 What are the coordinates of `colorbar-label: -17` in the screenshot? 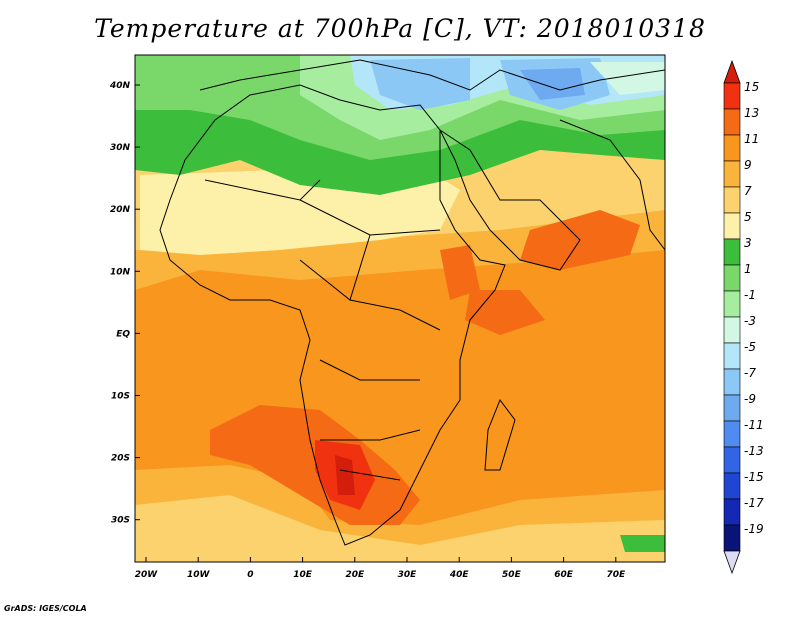 It's located at (754, 503).